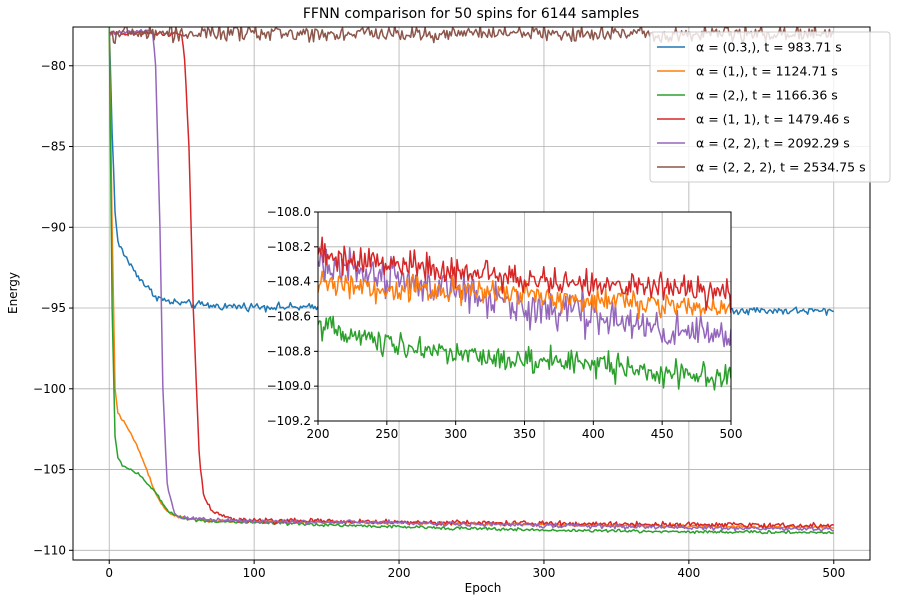 The image size is (900, 605). What do you see at coordinates (289, 421) in the screenshot?
I see `y-tick-label: −109.2` at bounding box center [289, 421].